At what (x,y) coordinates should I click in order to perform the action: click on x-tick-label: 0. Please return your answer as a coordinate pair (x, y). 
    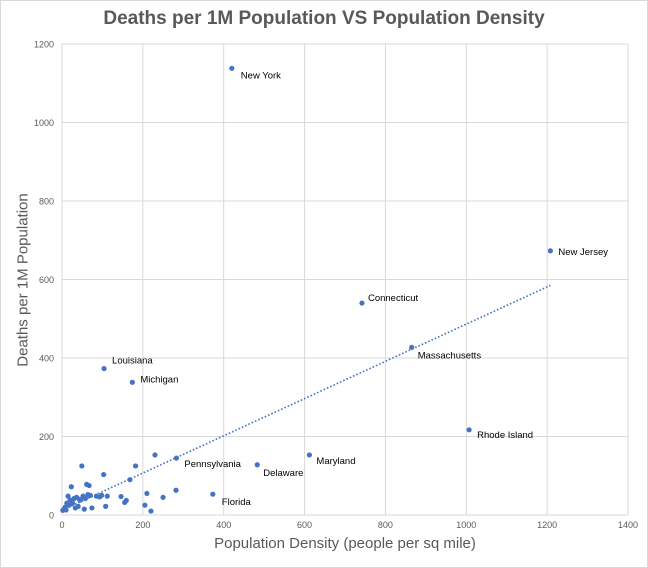
    Looking at the image, I should click on (61, 525).